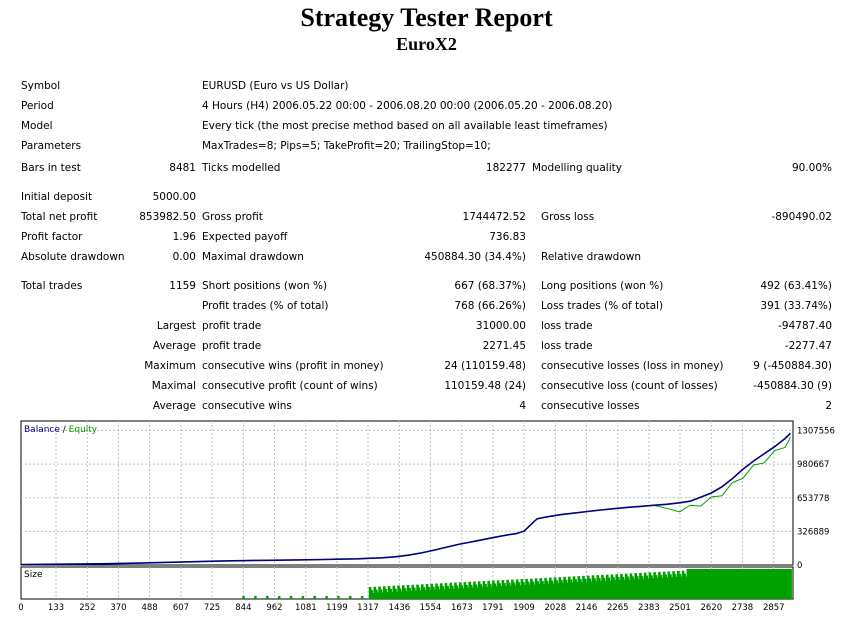  What do you see at coordinates (500, 326) in the screenshot?
I see `largest-profit-trade-value: 31000.00` at bounding box center [500, 326].